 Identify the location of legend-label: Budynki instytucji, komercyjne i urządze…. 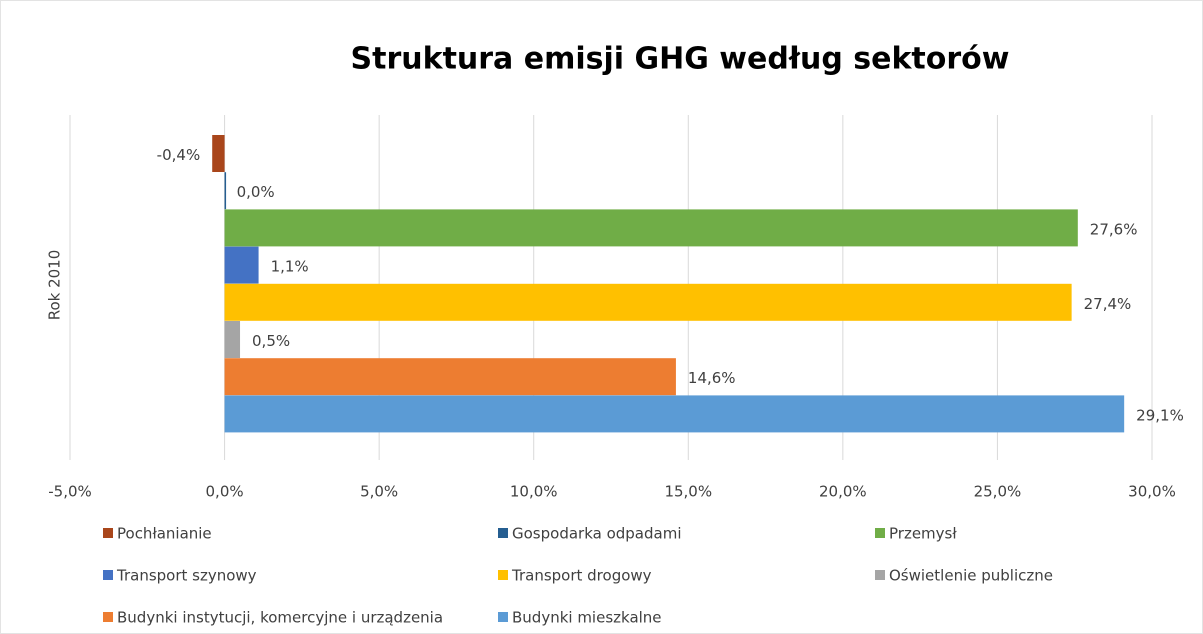
(280, 618).